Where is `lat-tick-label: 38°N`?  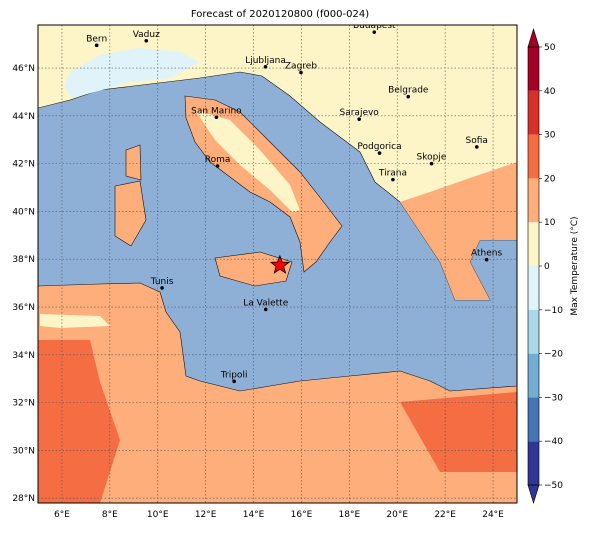 lat-tick-label: 38°N is located at coordinates (23, 260).